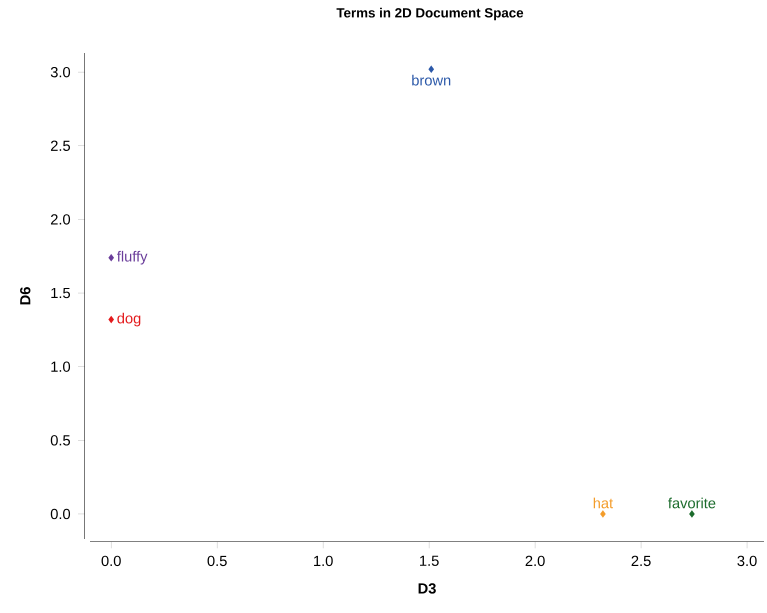 The width and height of the screenshot is (767, 613). I want to click on y-tick-label: 0.5, so click(60, 440).